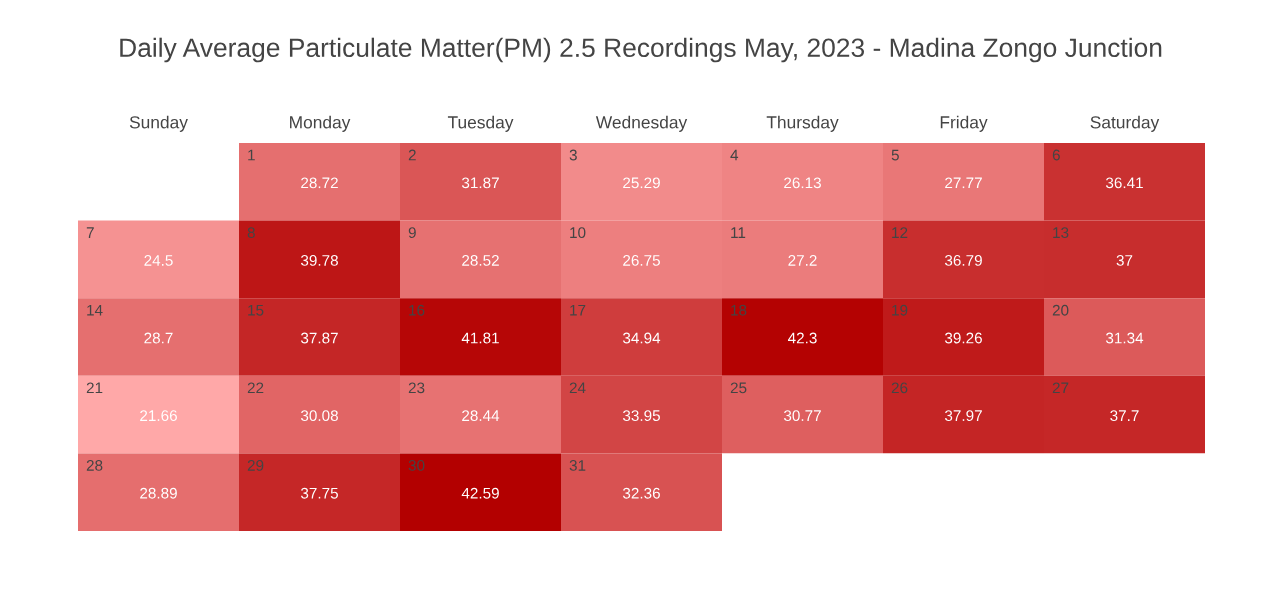 This screenshot has width=1281, height=598. What do you see at coordinates (734, 155) in the screenshot?
I see `annotation: 4` at bounding box center [734, 155].